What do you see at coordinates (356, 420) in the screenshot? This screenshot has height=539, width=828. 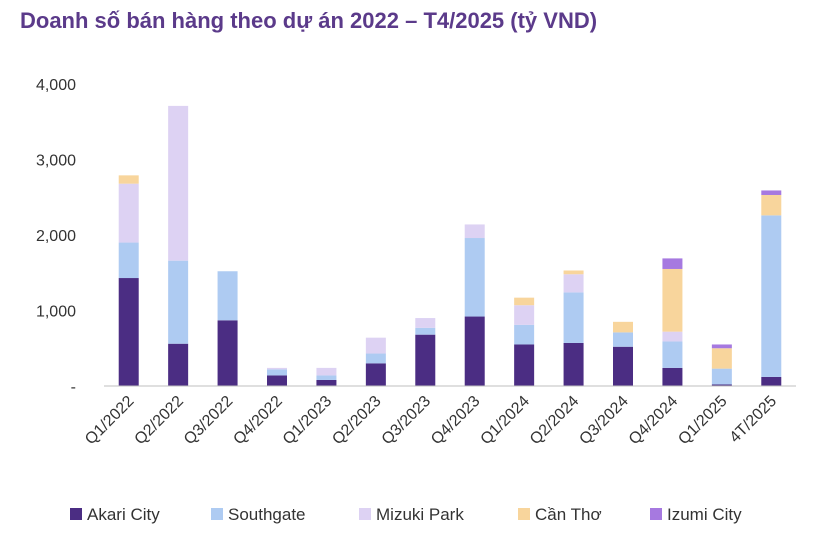 I see `x-tick-label: Q2/2023` at bounding box center [356, 420].